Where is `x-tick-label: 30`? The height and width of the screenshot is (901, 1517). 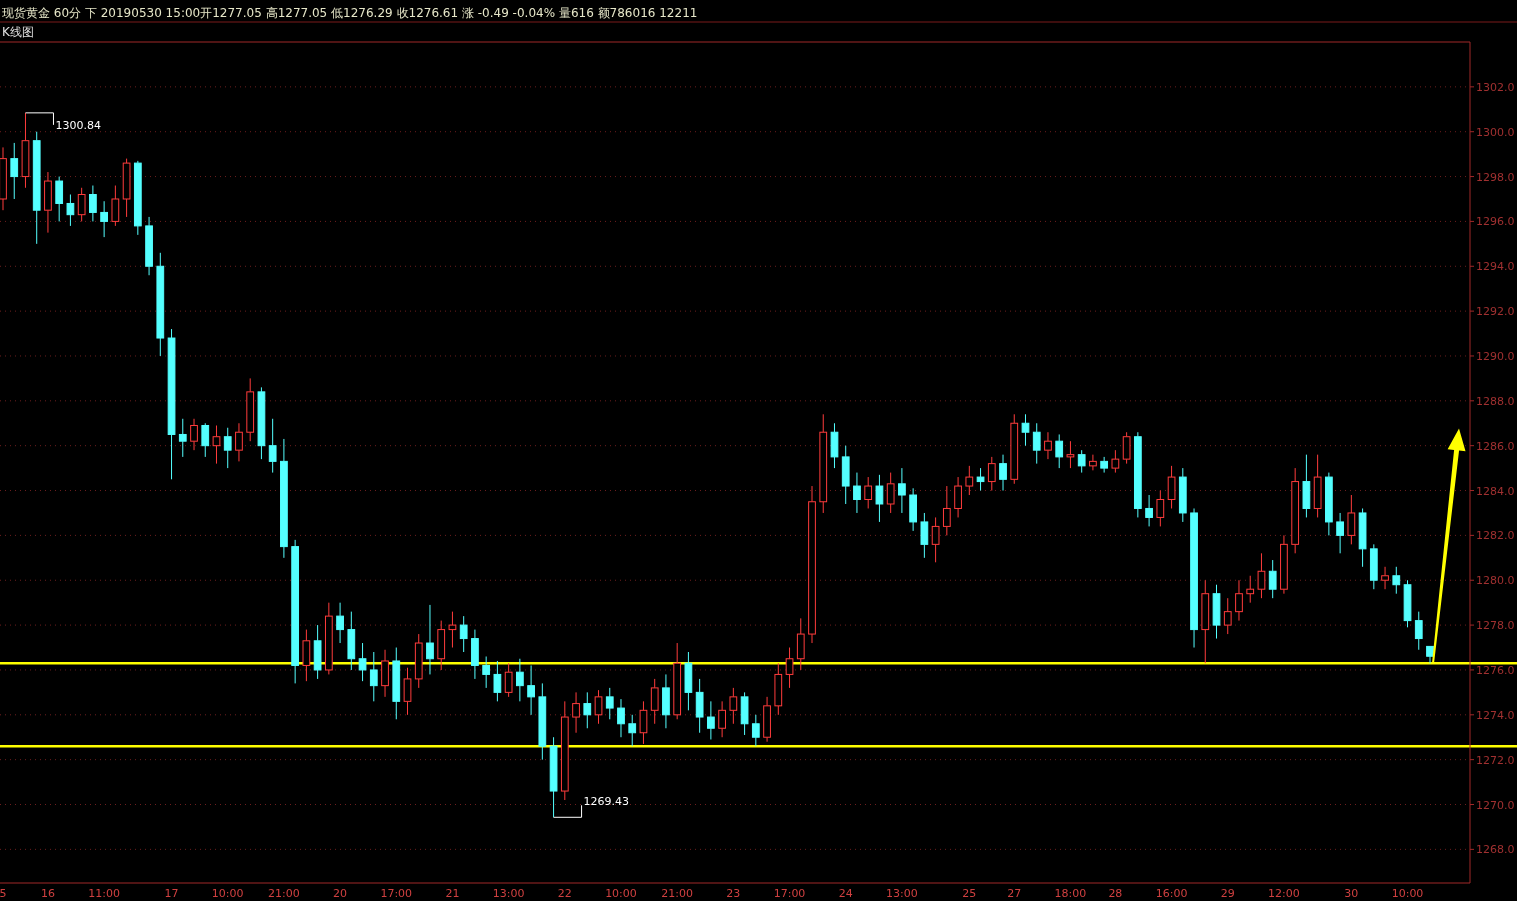 x-tick-label: 30 is located at coordinates (1351, 893).